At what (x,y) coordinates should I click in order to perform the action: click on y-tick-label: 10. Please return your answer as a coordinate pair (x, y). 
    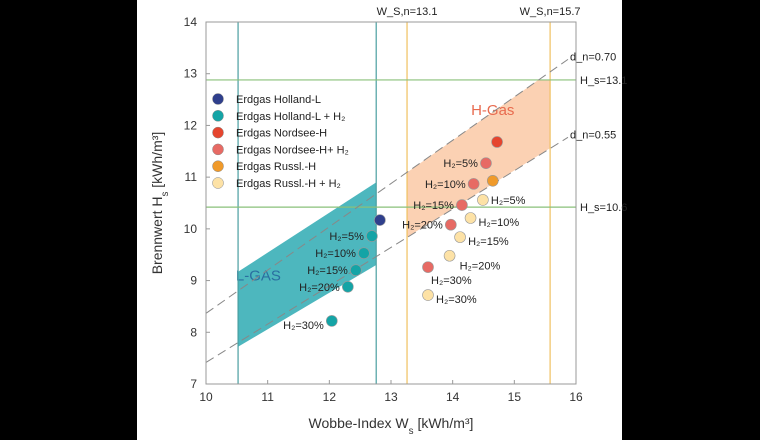
    Looking at the image, I should click on (191, 229).